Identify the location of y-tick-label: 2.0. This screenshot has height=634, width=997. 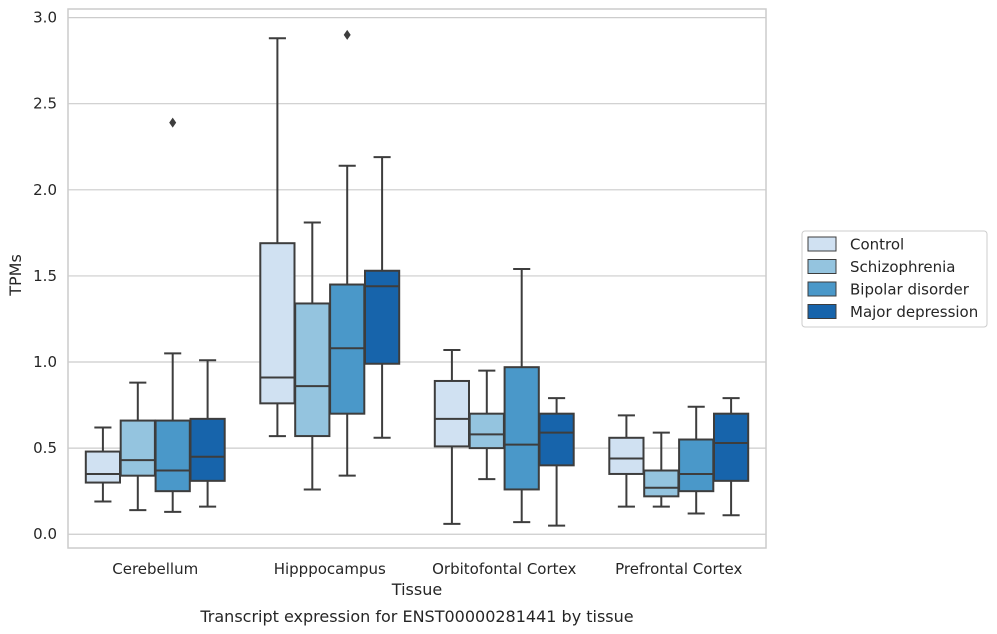
(45, 190).